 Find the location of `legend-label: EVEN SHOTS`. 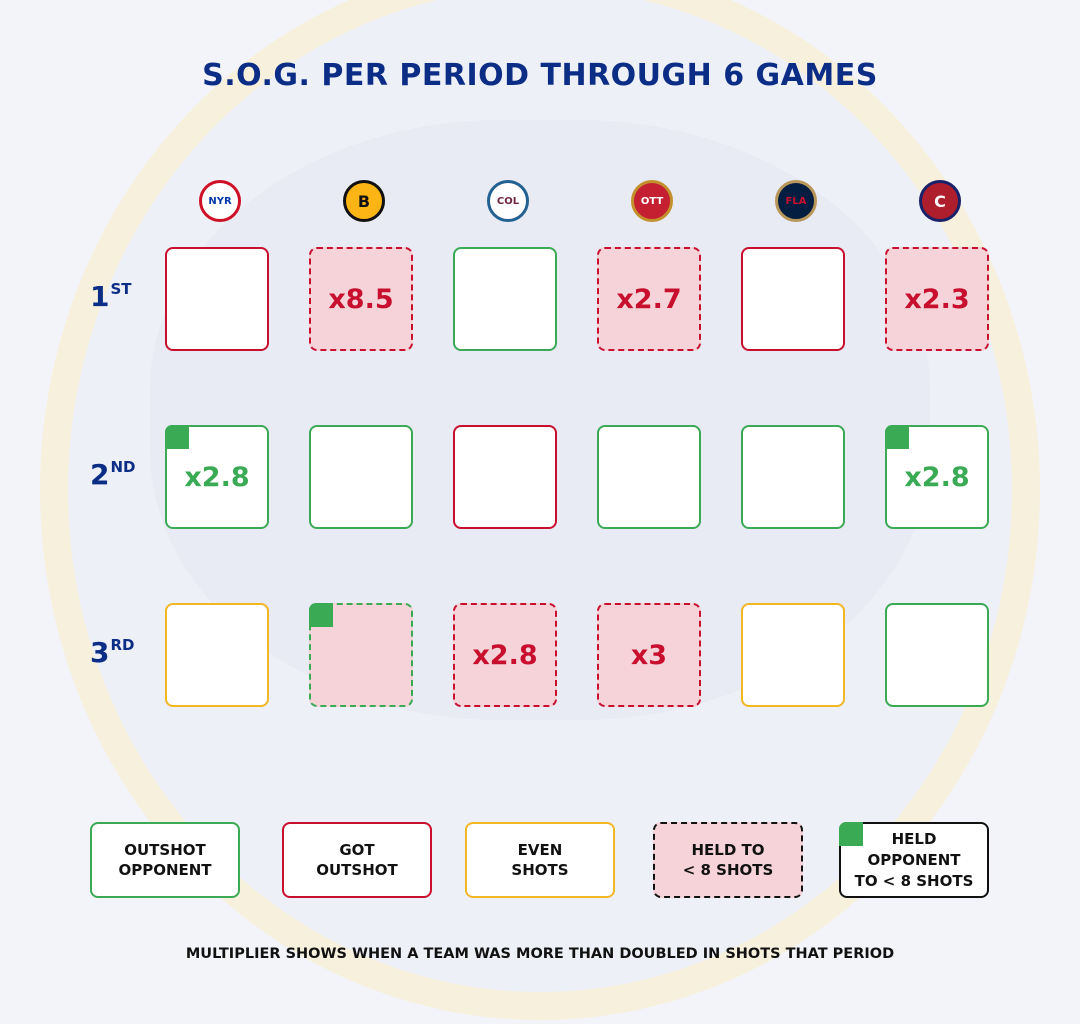

legend-label: EVEN SHOTS is located at coordinates (540, 860).